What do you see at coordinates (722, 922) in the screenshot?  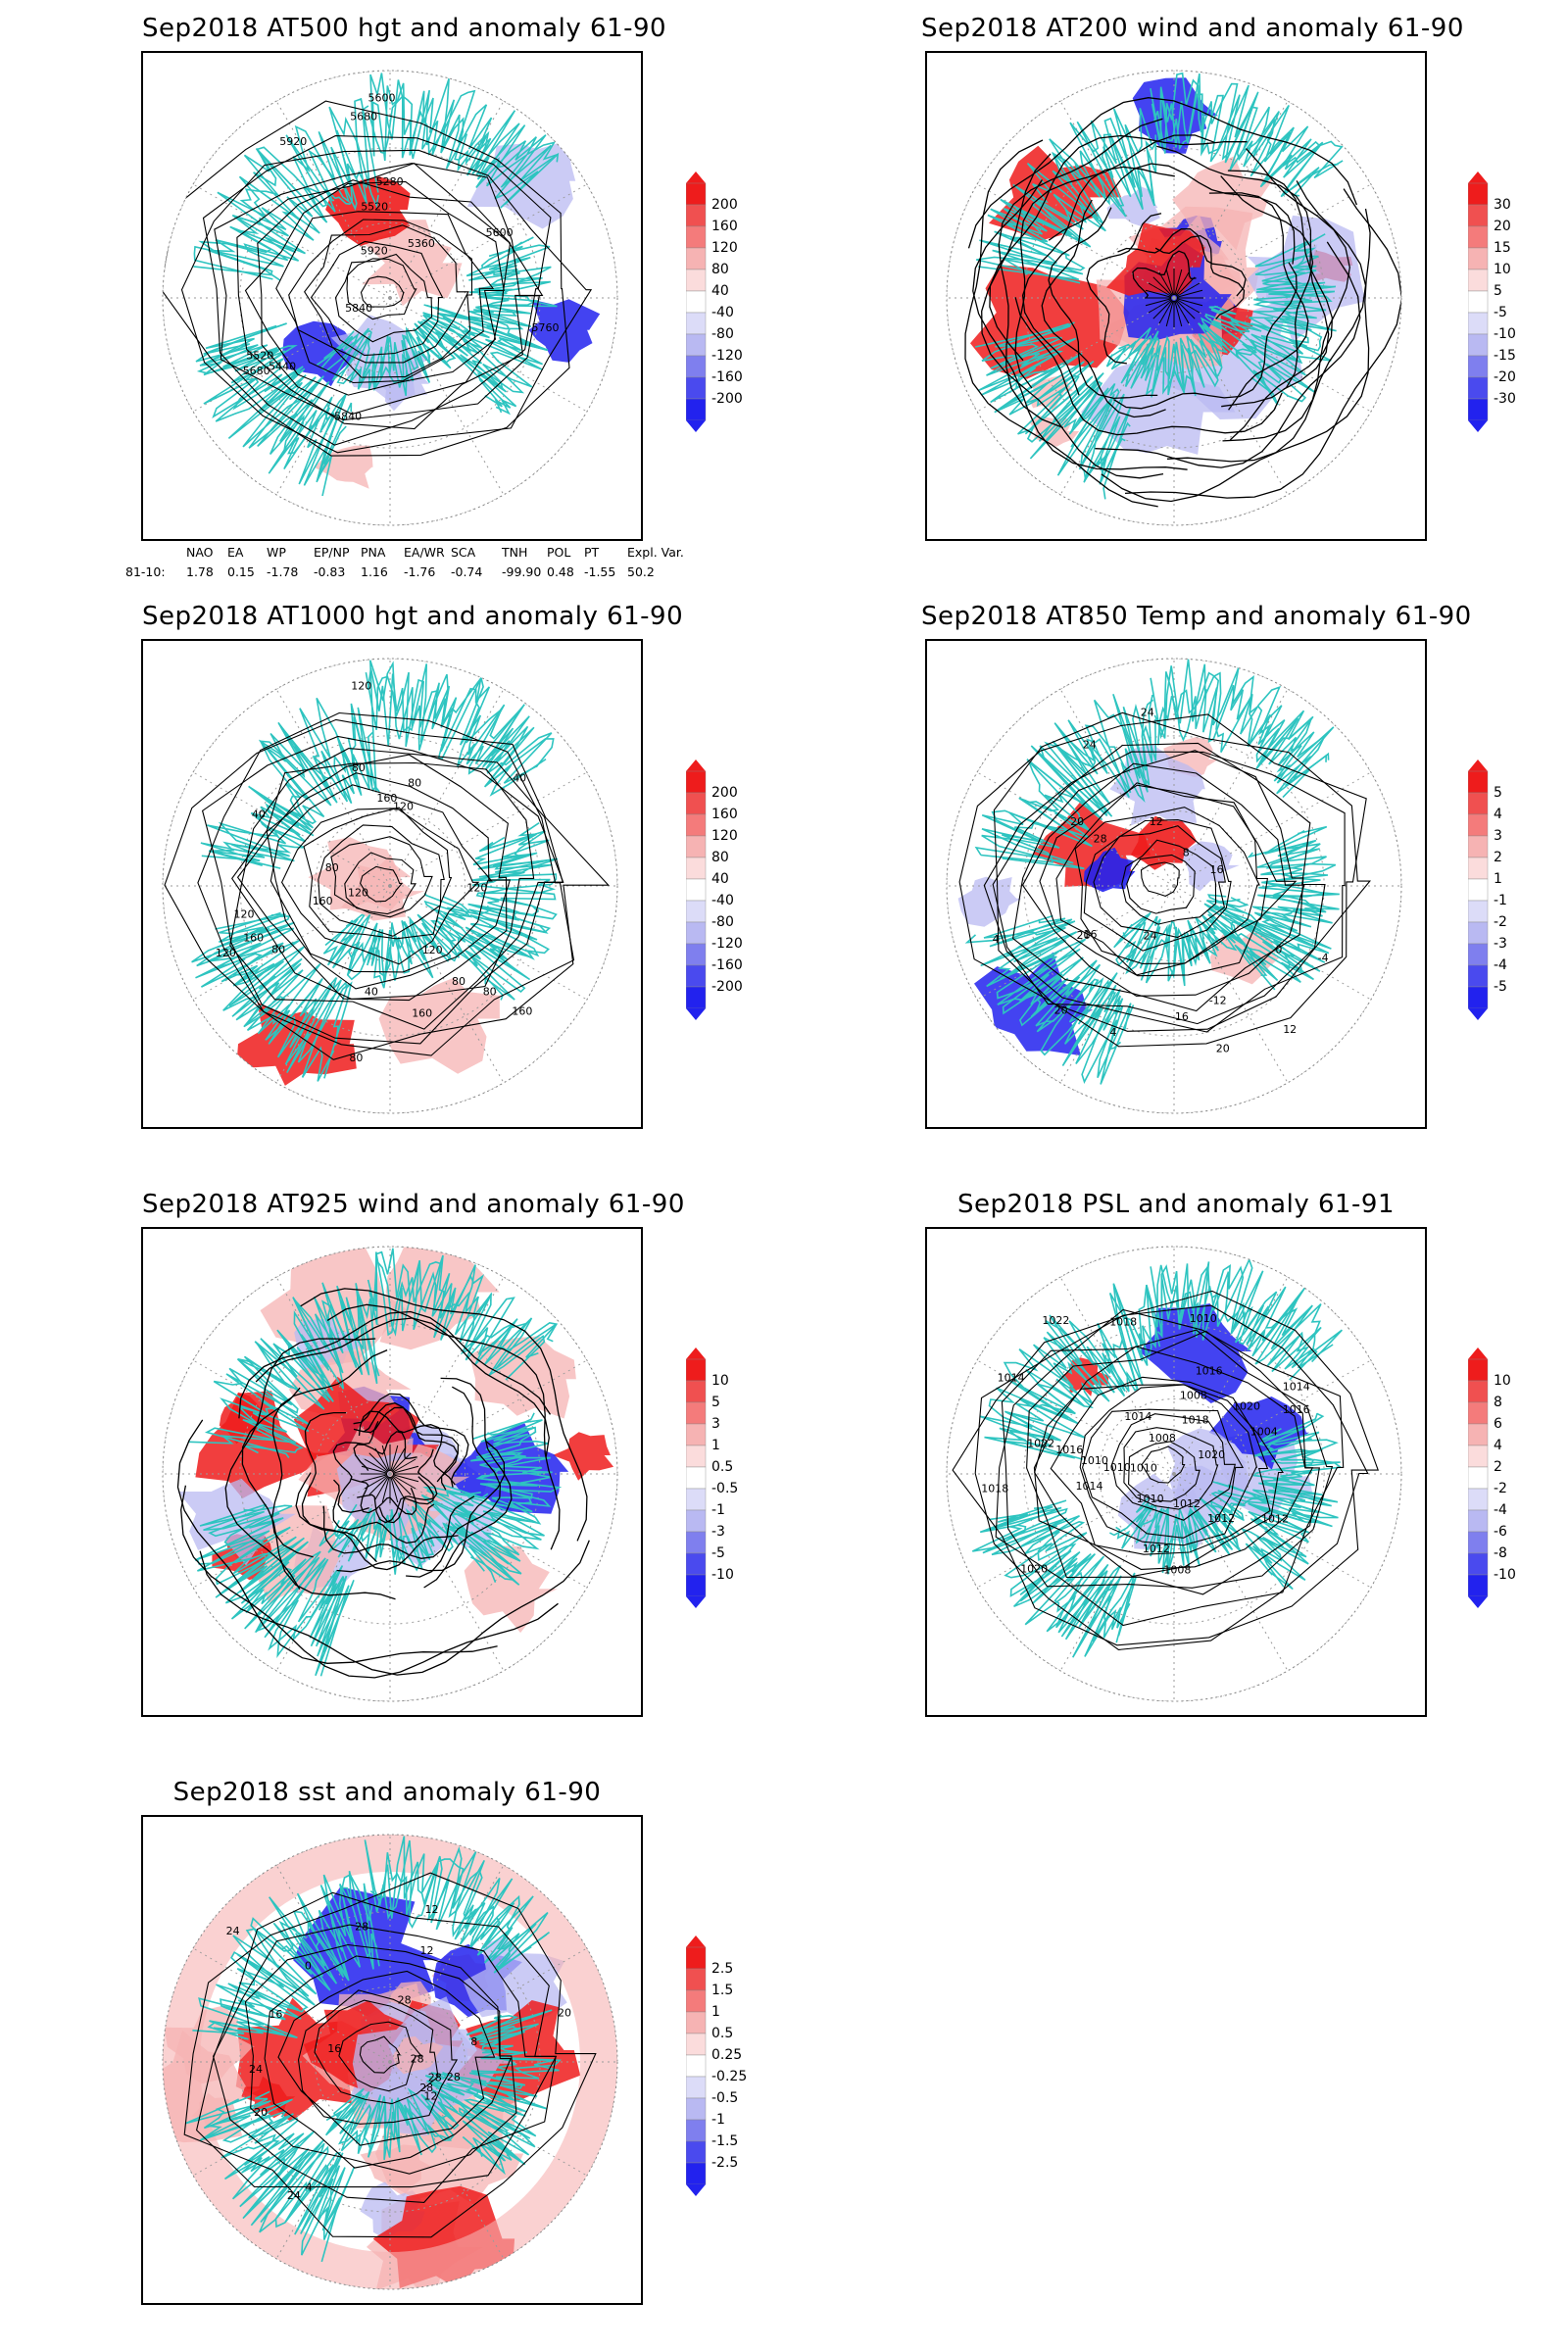 I see `colorbar-label: -80` at bounding box center [722, 922].